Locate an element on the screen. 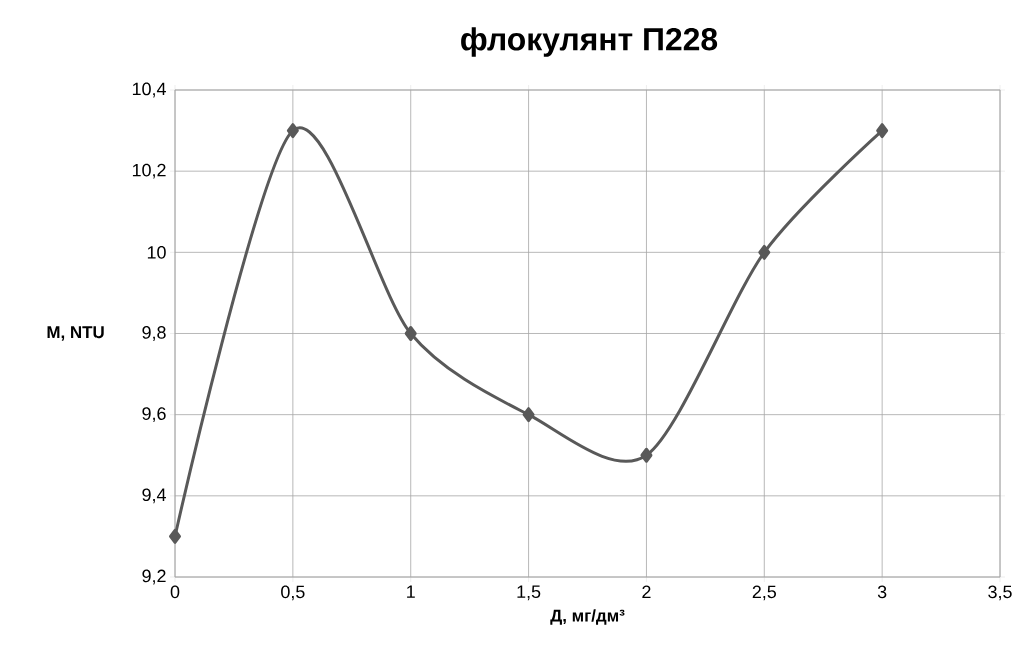 This screenshot has height=666, width=1019. x-tick-label: 1 is located at coordinates (411, 591).